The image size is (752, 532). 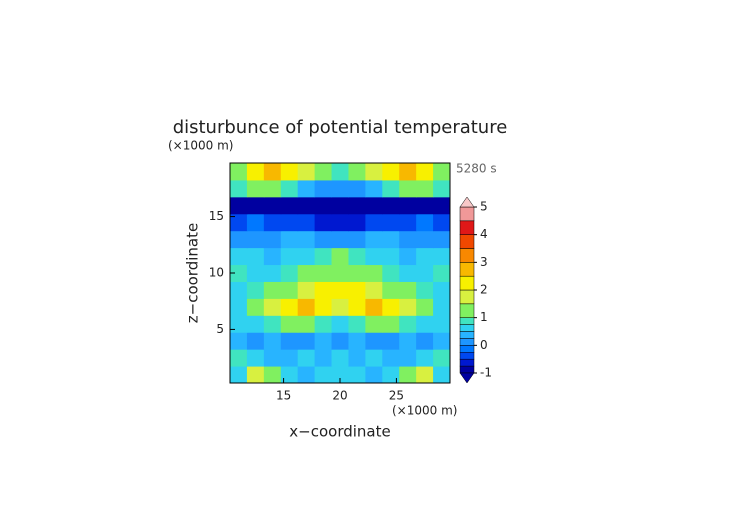 What do you see at coordinates (484, 234) in the screenshot?
I see `colorbar-tick-label: 4` at bounding box center [484, 234].